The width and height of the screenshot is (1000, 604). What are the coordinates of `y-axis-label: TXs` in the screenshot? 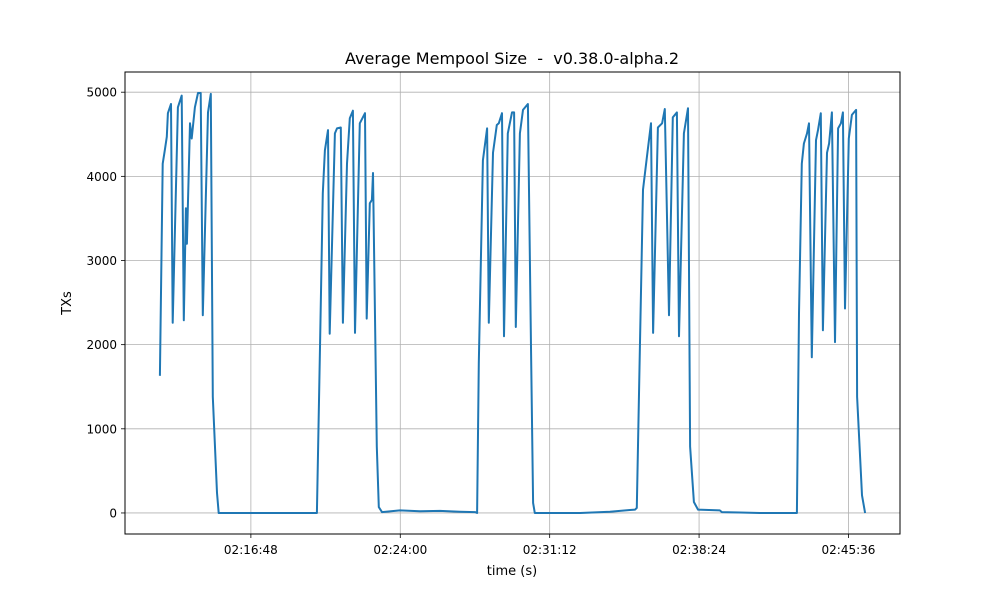 It's located at (67, 303).